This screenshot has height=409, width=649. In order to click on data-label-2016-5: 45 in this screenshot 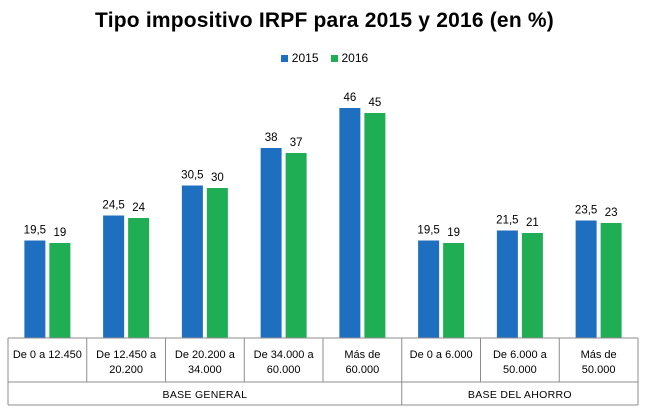, I will do `click(374, 103)`.